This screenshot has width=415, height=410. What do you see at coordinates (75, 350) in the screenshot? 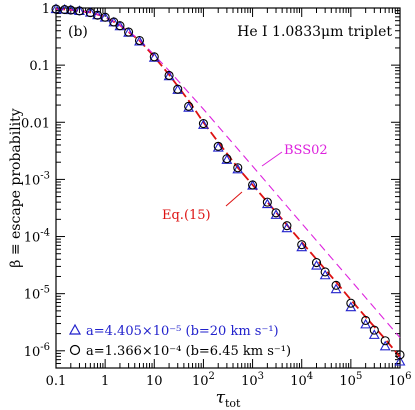
I see `legend-circle-marker` at bounding box center [75, 350].